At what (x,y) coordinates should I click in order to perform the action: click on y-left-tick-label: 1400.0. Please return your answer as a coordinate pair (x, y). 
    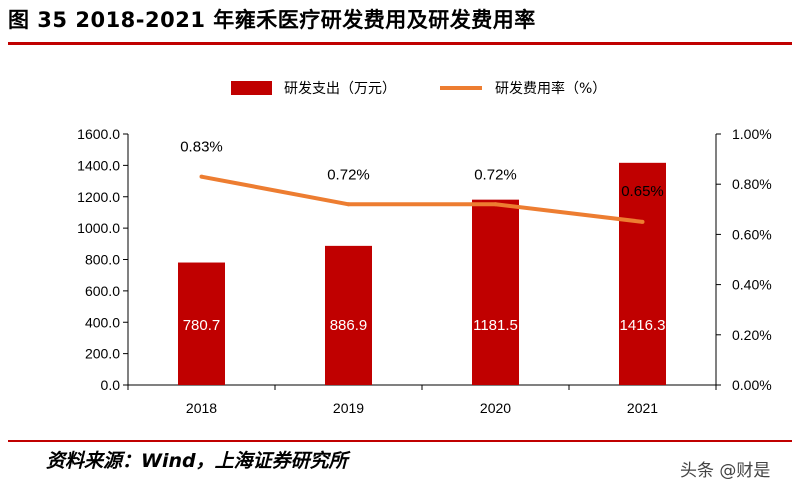
    Looking at the image, I should click on (98, 165).